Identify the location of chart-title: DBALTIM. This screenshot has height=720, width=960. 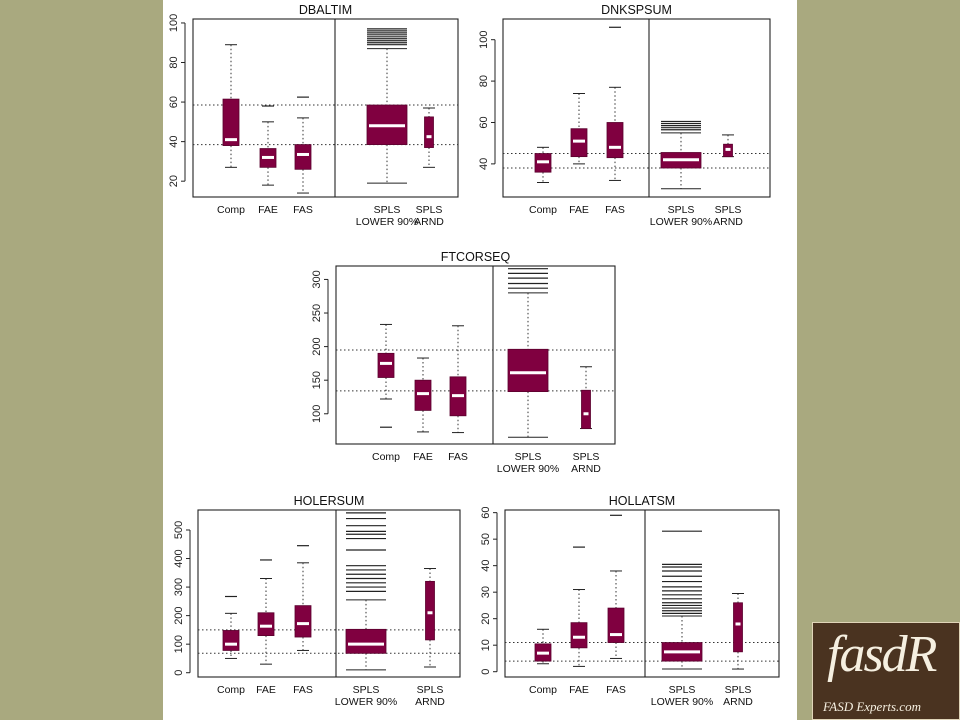
(325, 10).